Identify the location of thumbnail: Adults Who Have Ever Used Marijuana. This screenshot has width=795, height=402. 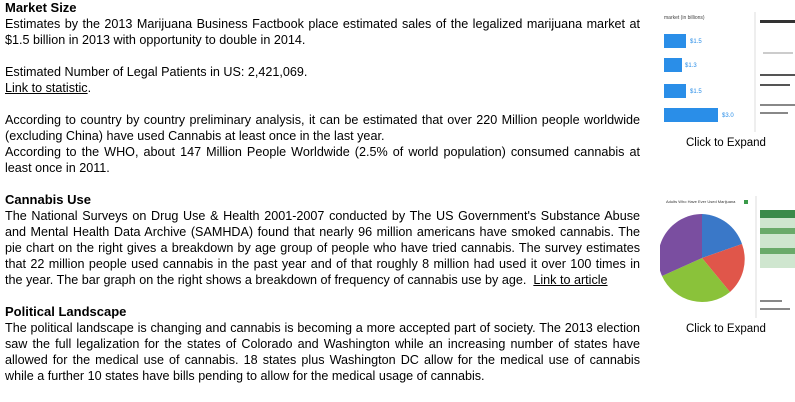
(727, 257).